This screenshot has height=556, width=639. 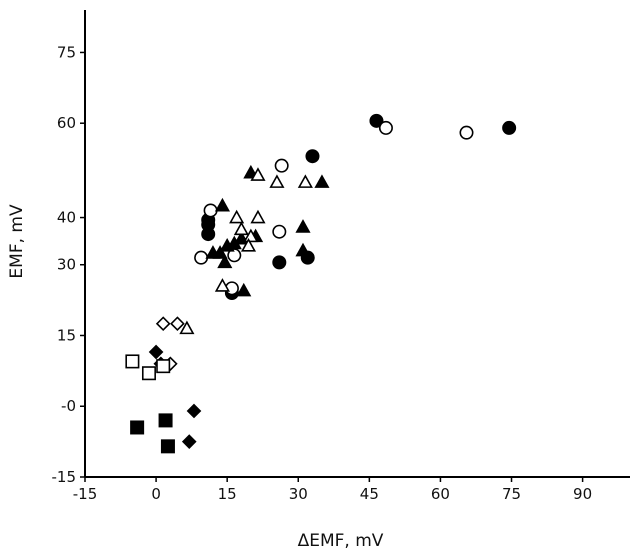 I want to click on y-tick-label: 75, so click(x=66, y=52).